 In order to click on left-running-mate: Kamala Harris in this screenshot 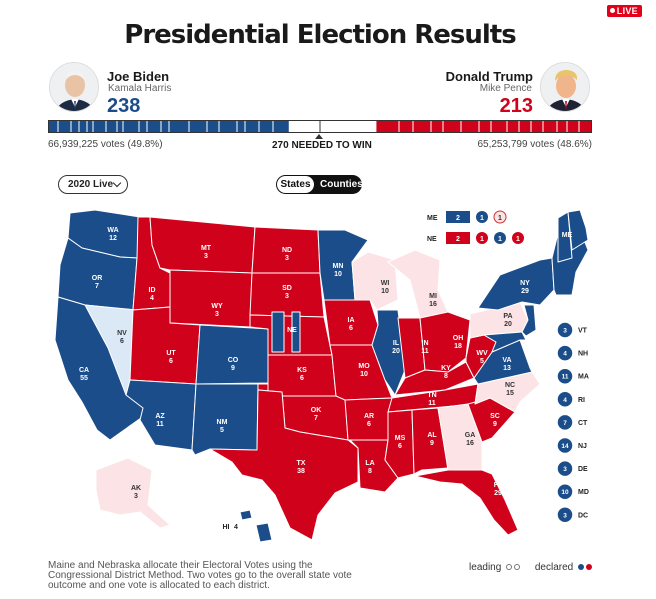, I will do `click(140, 88)`.